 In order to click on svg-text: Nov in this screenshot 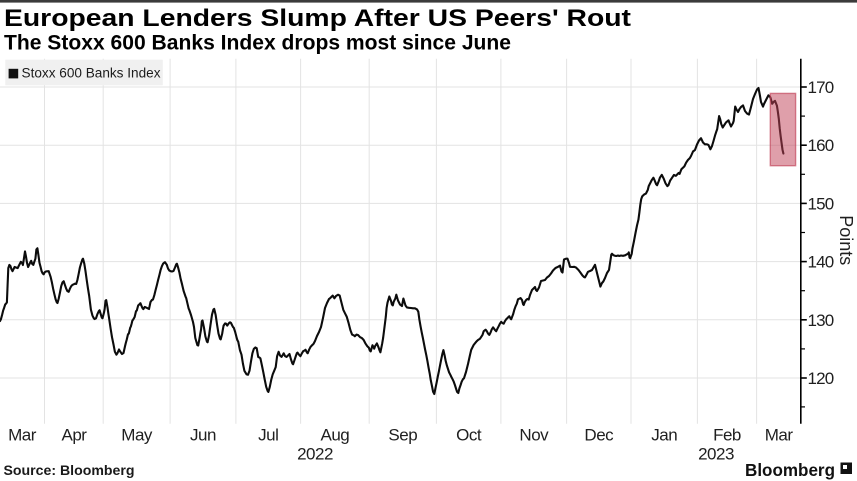, I will do `click(534, 435)`.